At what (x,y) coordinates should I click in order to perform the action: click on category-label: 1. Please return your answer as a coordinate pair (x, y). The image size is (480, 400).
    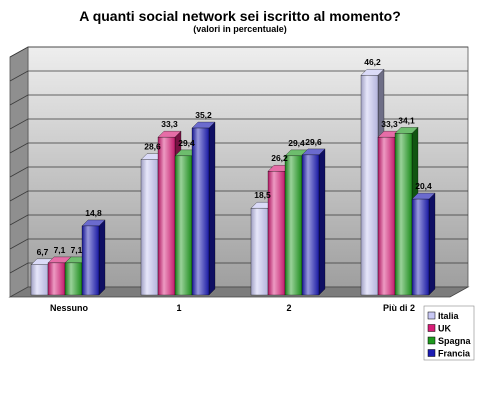
    Looking at the image, I should click on (178, 308).